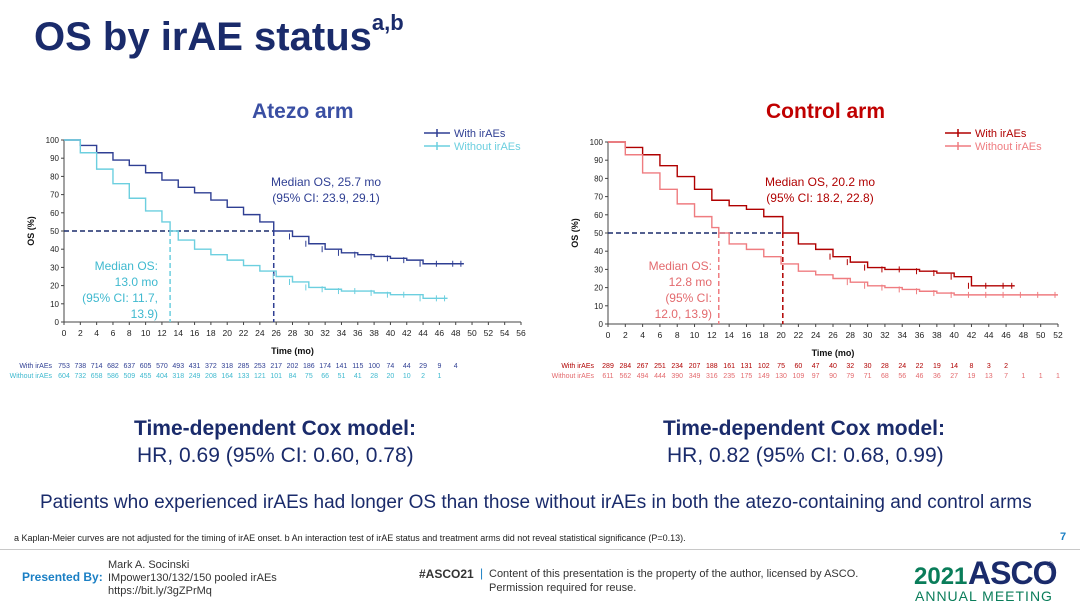  Describe the element at coordinates (325, 198) in the screenshot. I see `median-ci-with: (95% CI: 23.9, 29.1)` at that location.